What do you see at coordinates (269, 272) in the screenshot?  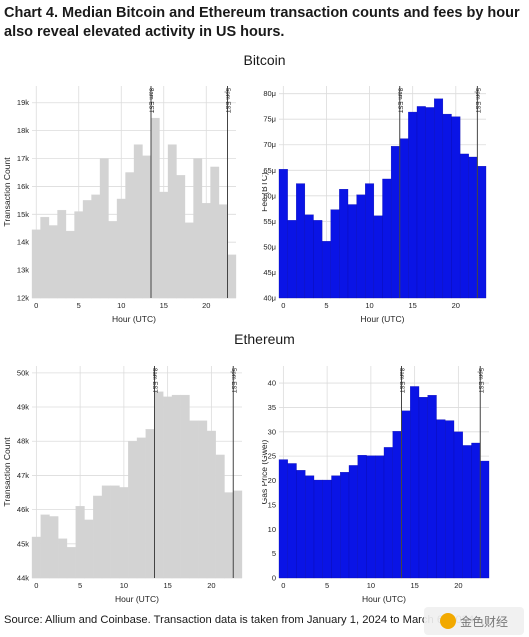 I see `y-tick-label: 45μ` at bounding box center [269, 272].